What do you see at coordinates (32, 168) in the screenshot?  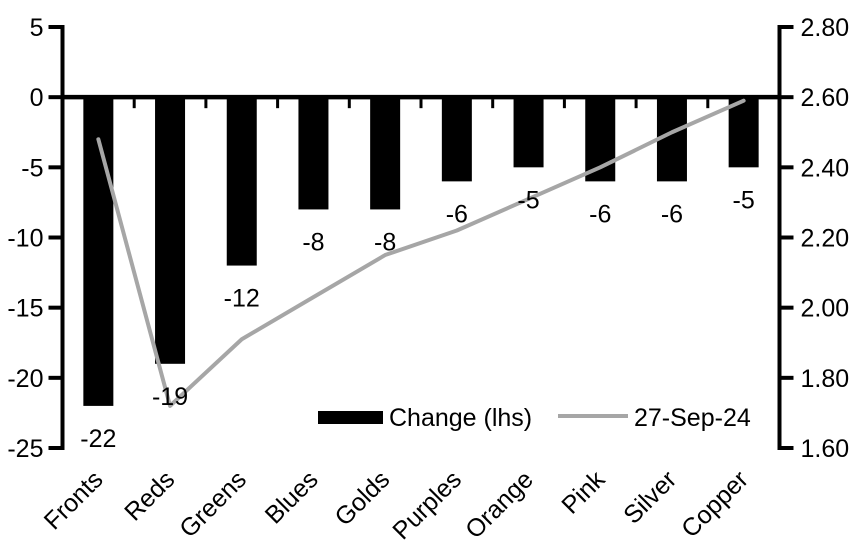 I see `left-tick-label: -5` at bounding box center [32, 168].